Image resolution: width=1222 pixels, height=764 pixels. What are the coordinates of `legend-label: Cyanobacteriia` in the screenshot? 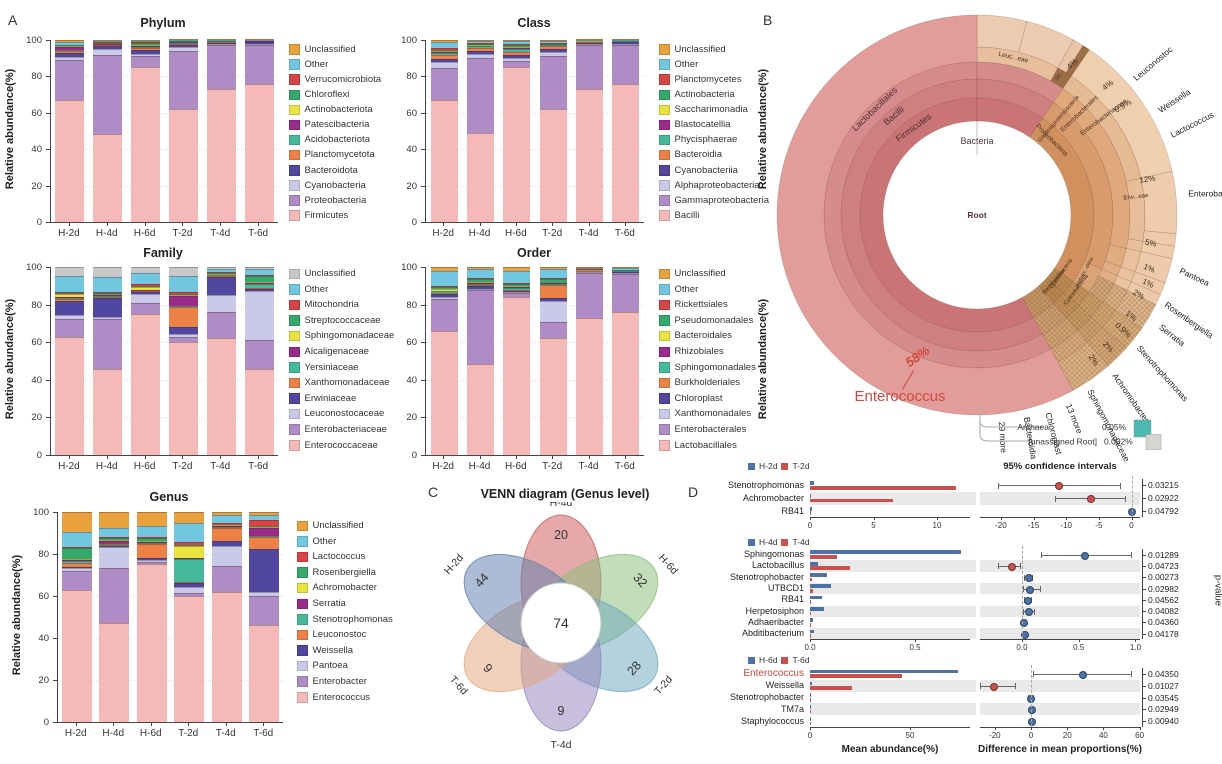 It's located at (706, 170).